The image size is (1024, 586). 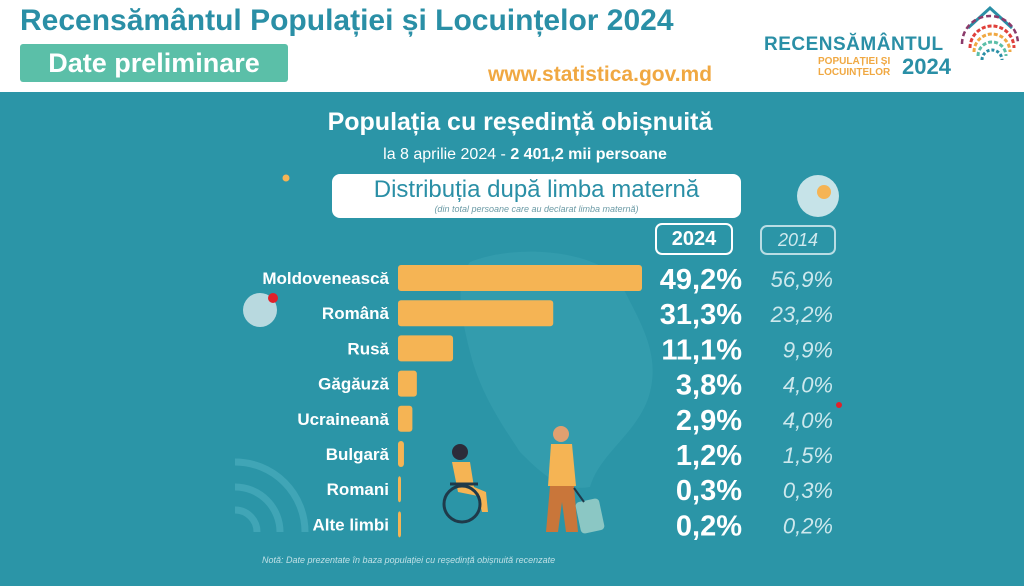 What do you see at coordinates (350, 524) in the screenshot?
I see `category-label: Alte limbi` at bounding box center [350, 524].